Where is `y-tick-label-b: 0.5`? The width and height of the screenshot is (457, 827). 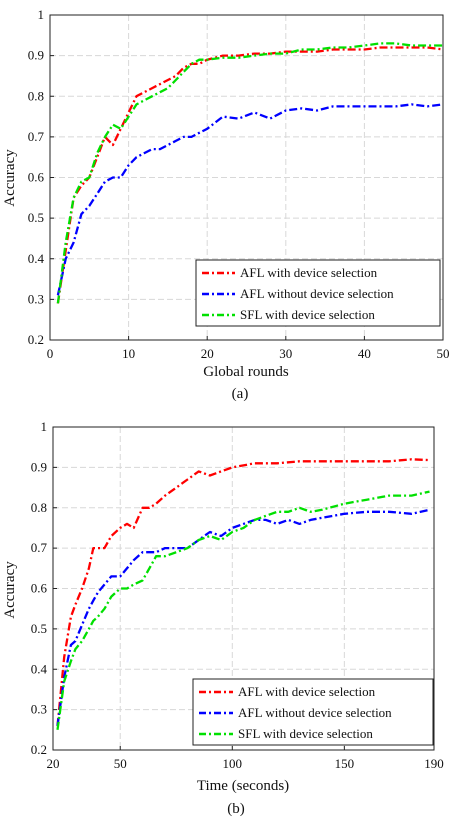
y-tick-label-b: 0.5 is located at coordinates (39, 628).